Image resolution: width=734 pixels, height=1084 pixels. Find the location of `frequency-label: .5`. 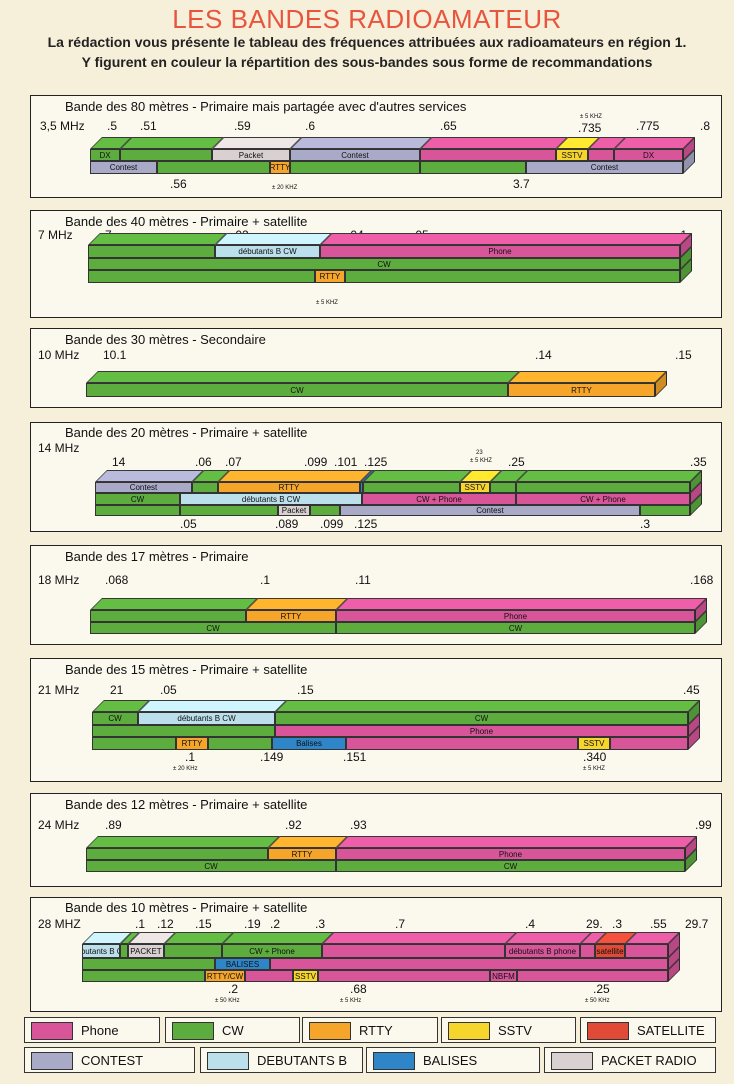

frequency-label: .5 is located at coordinates (112, 126).